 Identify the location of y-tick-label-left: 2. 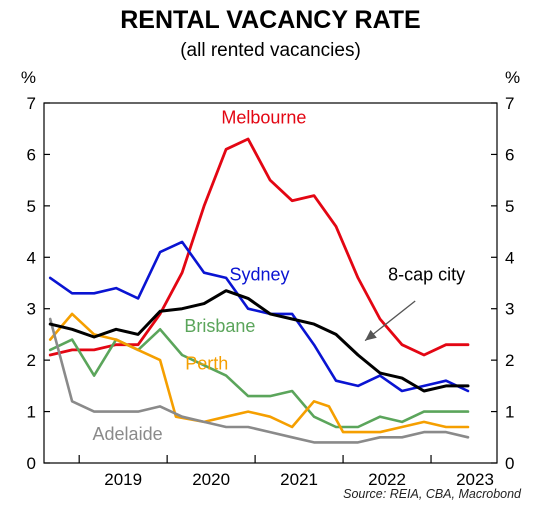
(31, 360).